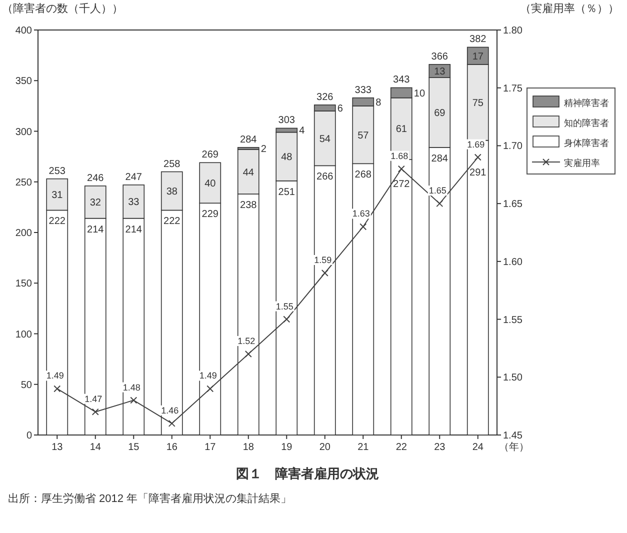 Image resolution: width=627 pixels, height=533 pixels. I want to click on total-label: 333, so click(363, 90).